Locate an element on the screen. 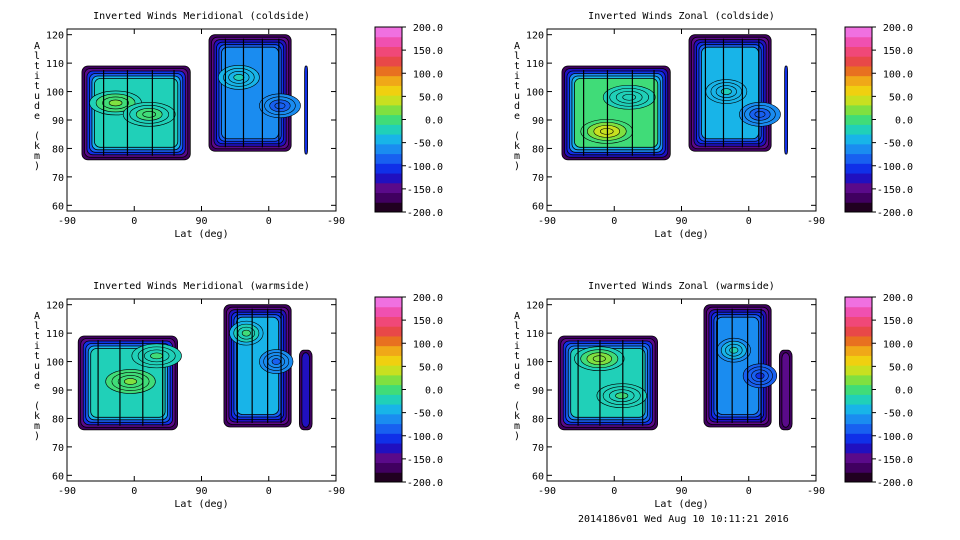  colorbar-tick-label: -100.0 is located at coordinates (895, 437).